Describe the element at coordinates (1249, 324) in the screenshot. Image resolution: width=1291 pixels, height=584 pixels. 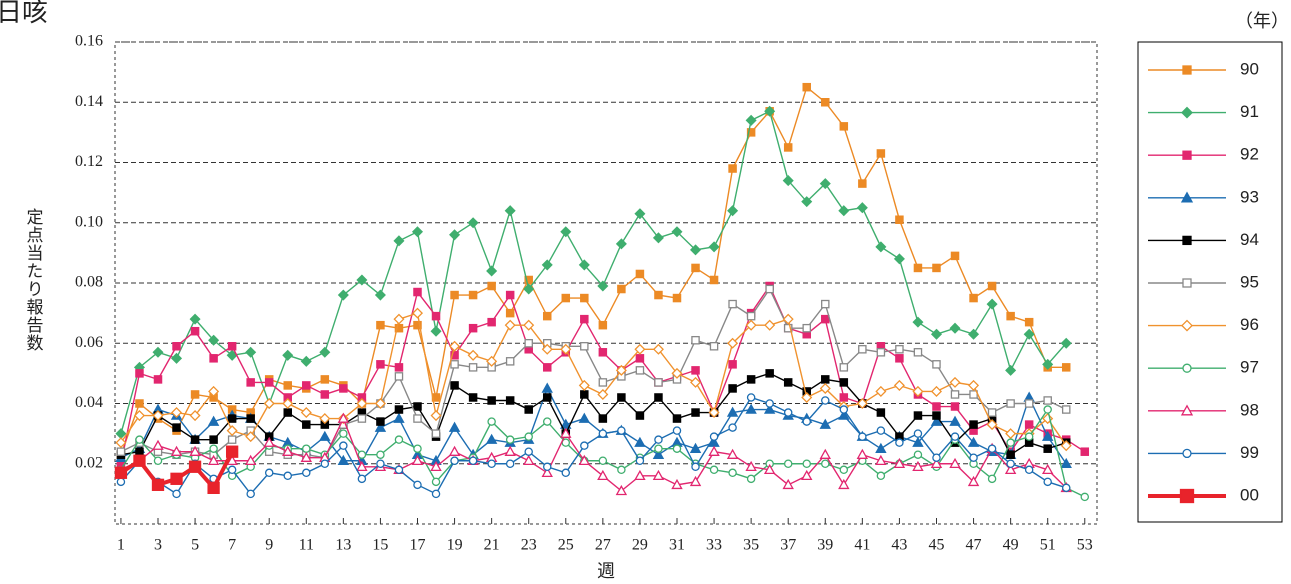
I see `legend-label: 96` at that location.